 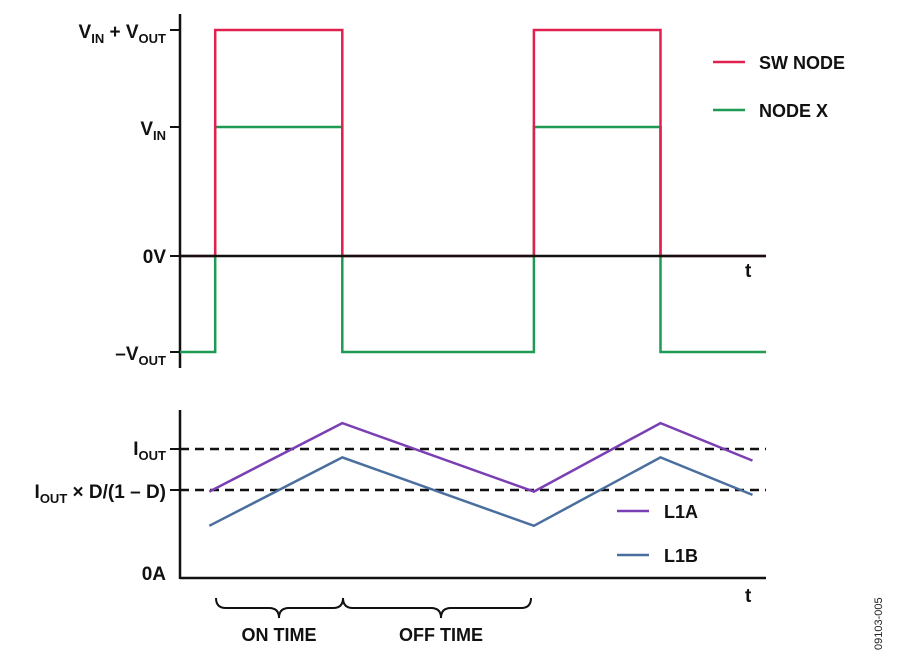 What do you see at coordinates (279, 608) in the screenshot?
I see `on-time-brace` at bounding box center [279, 608].